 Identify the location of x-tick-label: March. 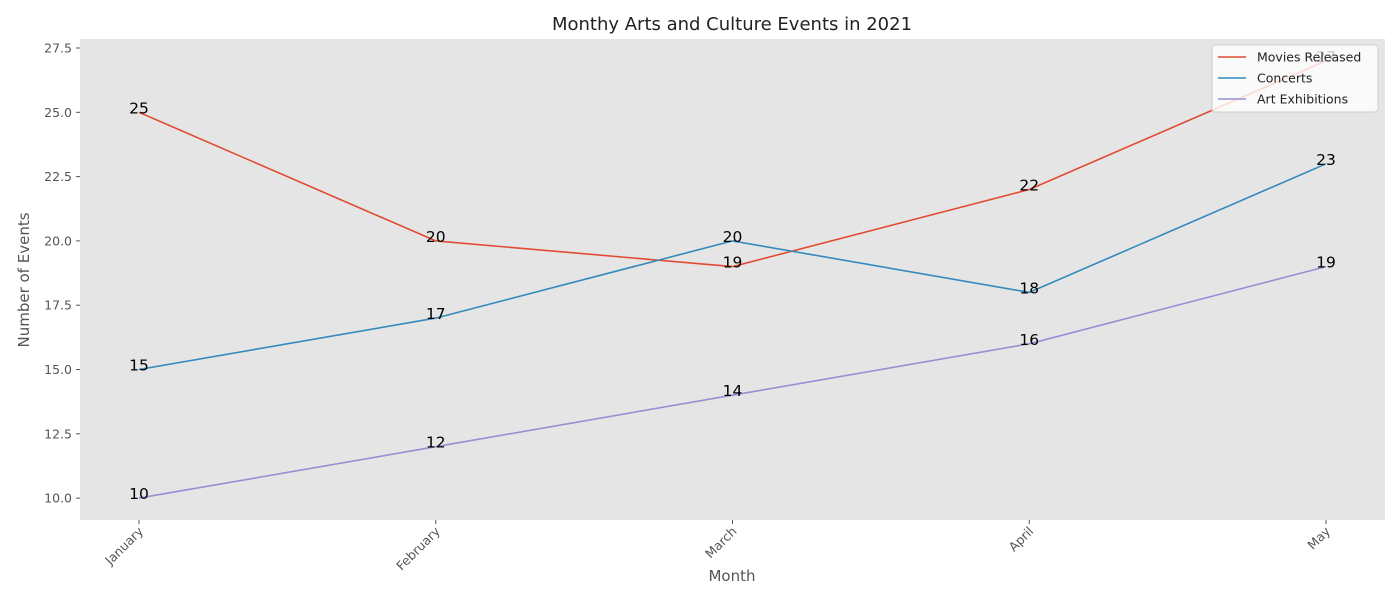
(721, 543).